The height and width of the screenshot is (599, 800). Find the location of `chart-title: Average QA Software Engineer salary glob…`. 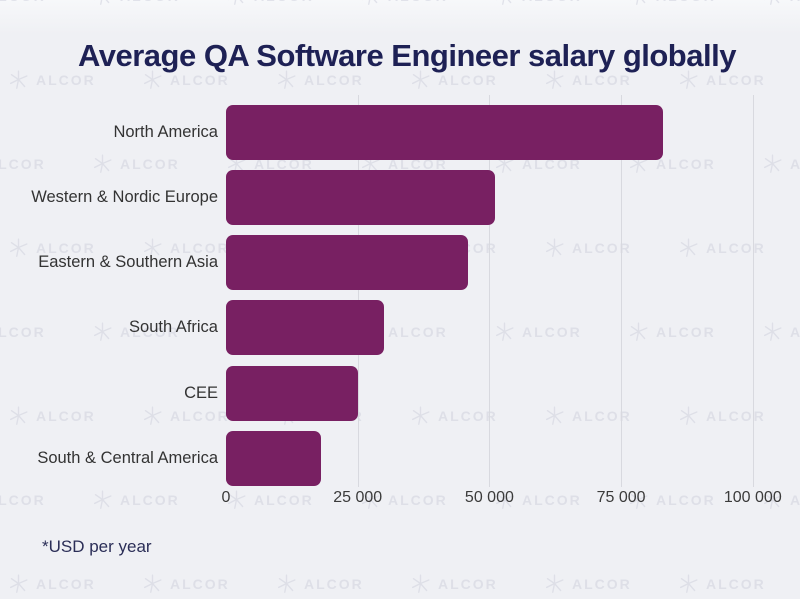

chart-title: Average QA Software Engineer salary glob… is located at coordinates (407, 55).